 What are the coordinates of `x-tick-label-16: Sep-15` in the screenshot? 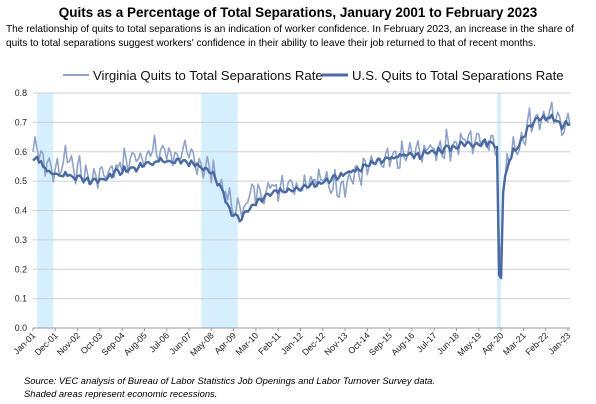 It's located at (380, 343).